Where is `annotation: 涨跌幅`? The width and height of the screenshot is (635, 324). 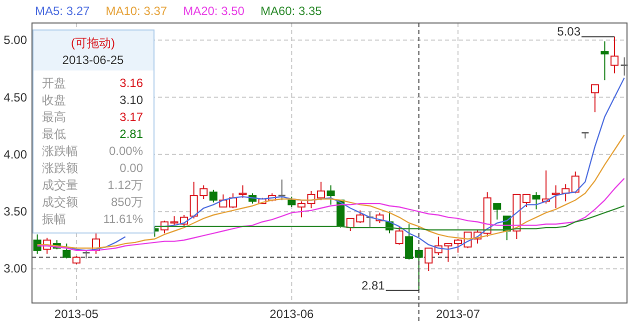
annotation: 涨跌幅 is located at coordinates (60, 151).